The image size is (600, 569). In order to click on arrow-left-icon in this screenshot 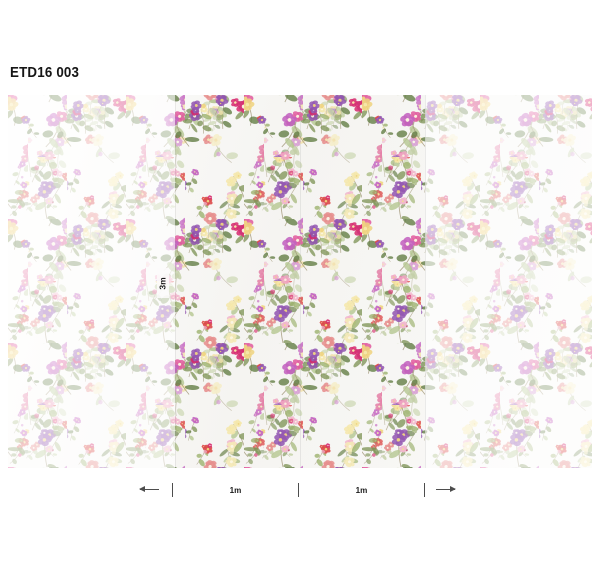, I will do `click(149, 489)`.